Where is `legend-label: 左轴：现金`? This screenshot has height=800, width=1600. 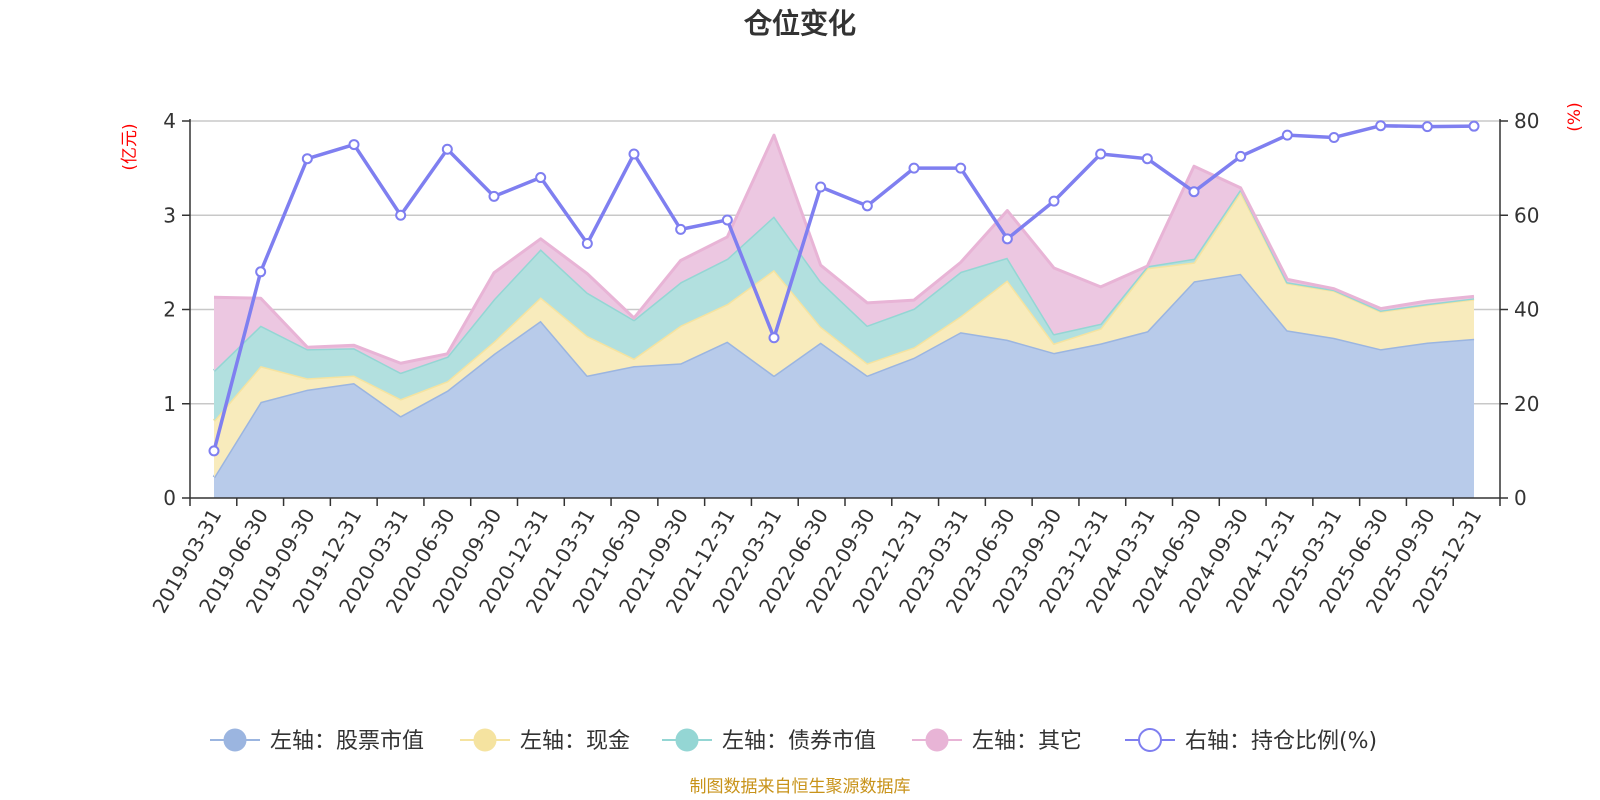
legend-label: 左轴：现金 is located at coordinates (575, 741).